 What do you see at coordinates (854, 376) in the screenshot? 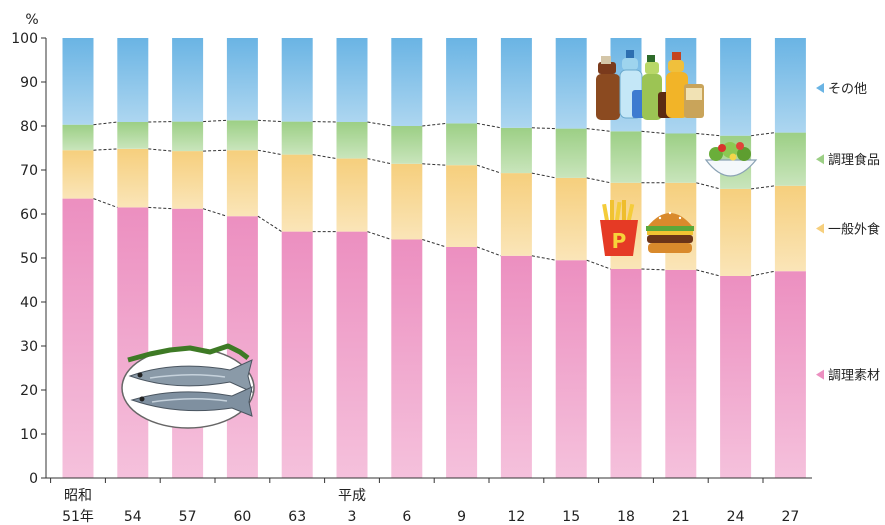
I see `legend-label: 調理素材` at bounding box center [854, 376].